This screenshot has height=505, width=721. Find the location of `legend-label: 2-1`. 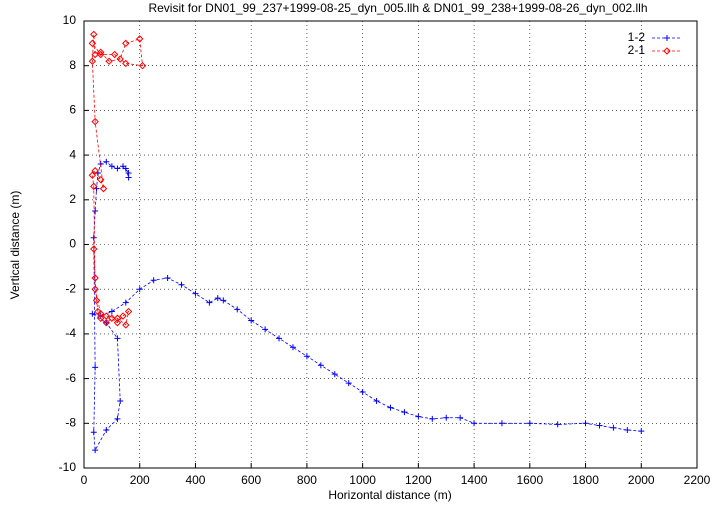

legend-label: 2-1 is located at coordinates (637, 50).